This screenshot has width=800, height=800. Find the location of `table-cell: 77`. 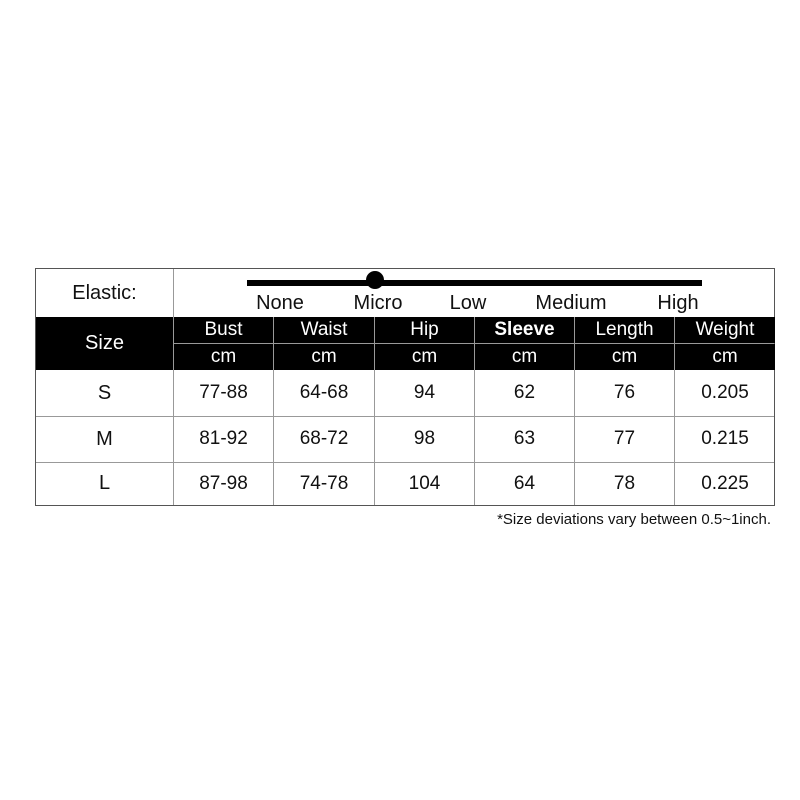

table-cell: 77 is located at coordinates (624, 438).